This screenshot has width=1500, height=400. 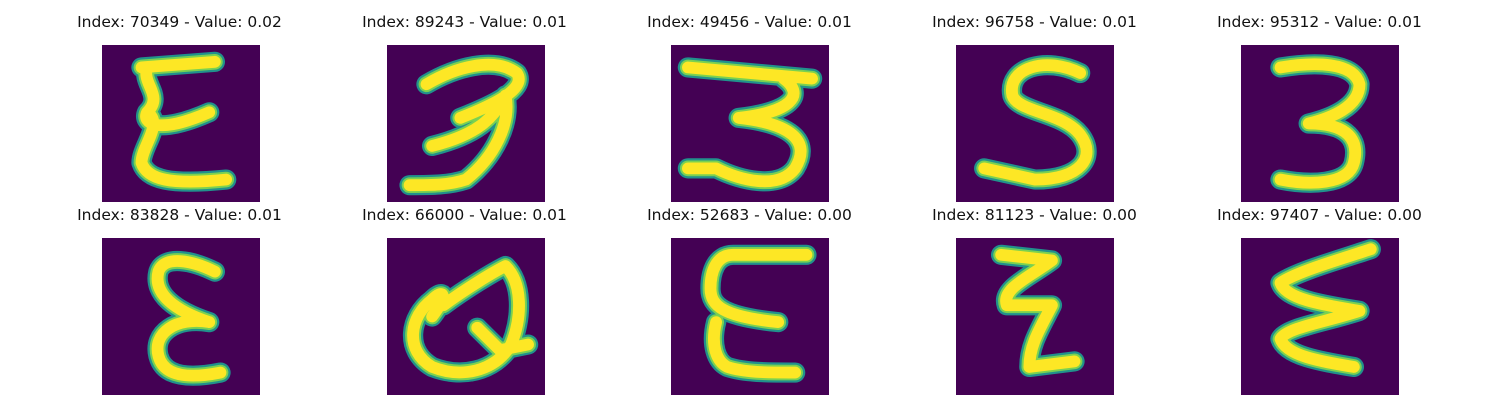 I want to click on panel-title: Index: 97407 - Value: 0.00, so click(x=1319, y=215).